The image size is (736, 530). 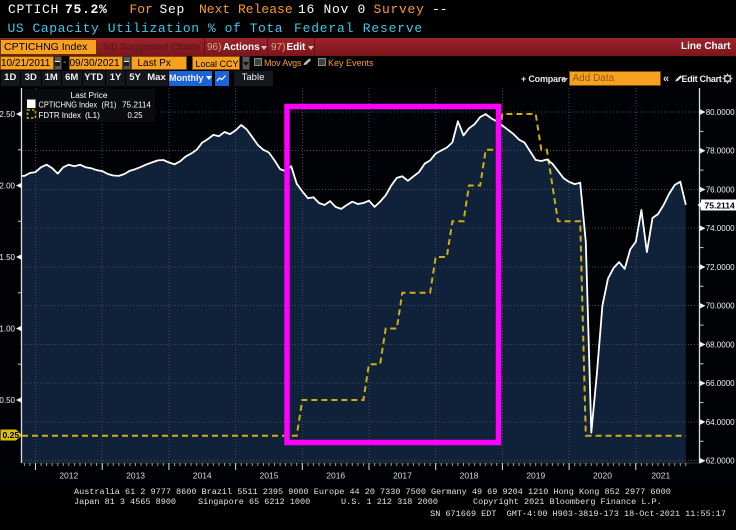 I want to click on svg-text: 64.0000, so click(x=720, y=422).